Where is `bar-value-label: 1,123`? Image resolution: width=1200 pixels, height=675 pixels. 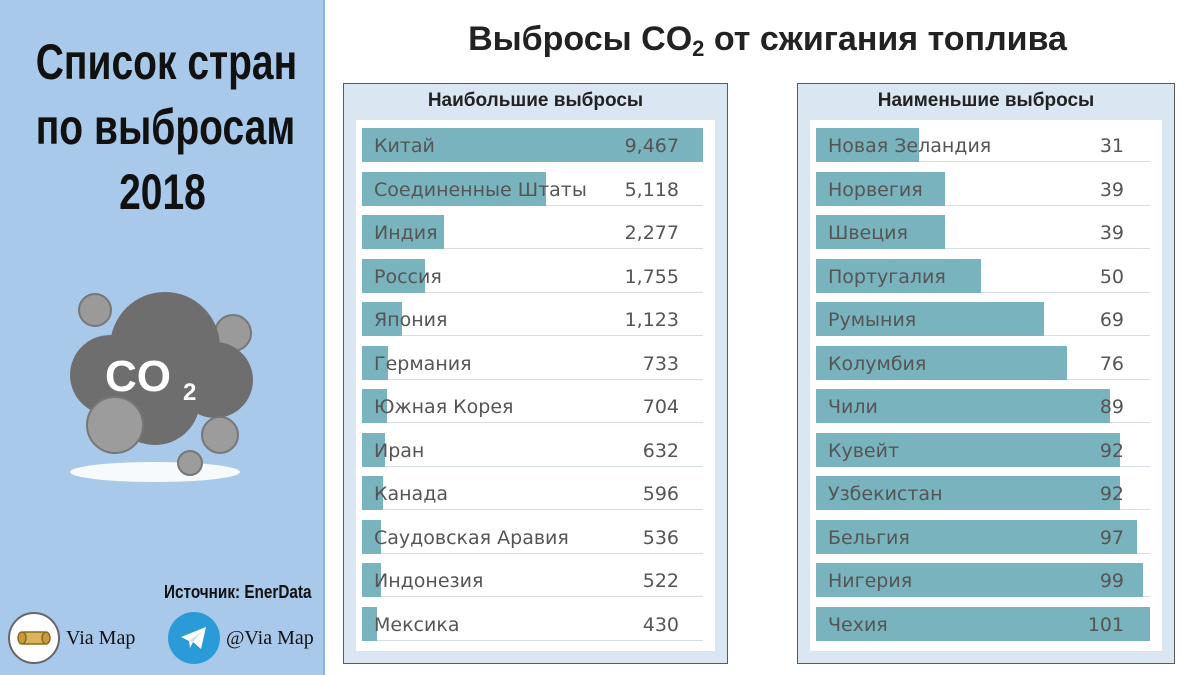
bar-value-label: 1,123 is located at coordinates (651, 320).